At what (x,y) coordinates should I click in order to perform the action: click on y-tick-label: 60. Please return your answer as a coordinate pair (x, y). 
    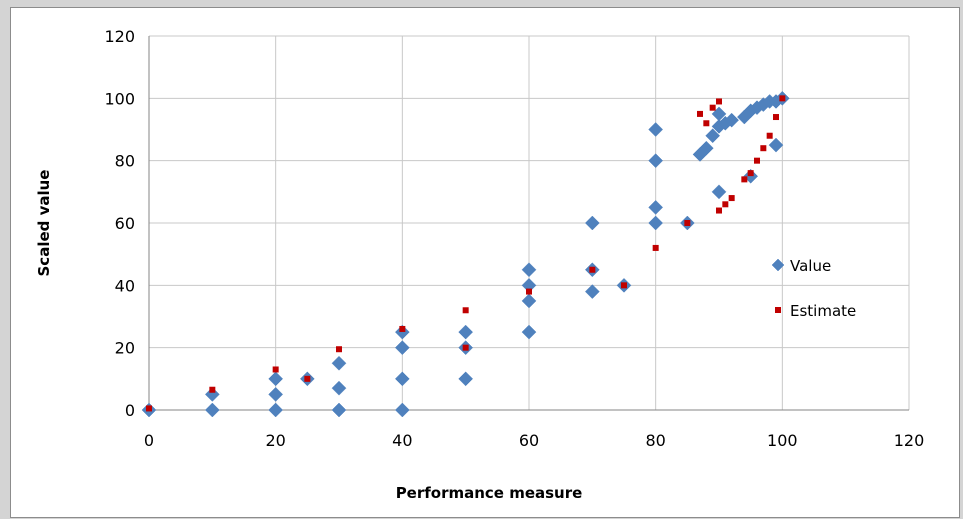
    Looking at the image, I should click on (125, 223).